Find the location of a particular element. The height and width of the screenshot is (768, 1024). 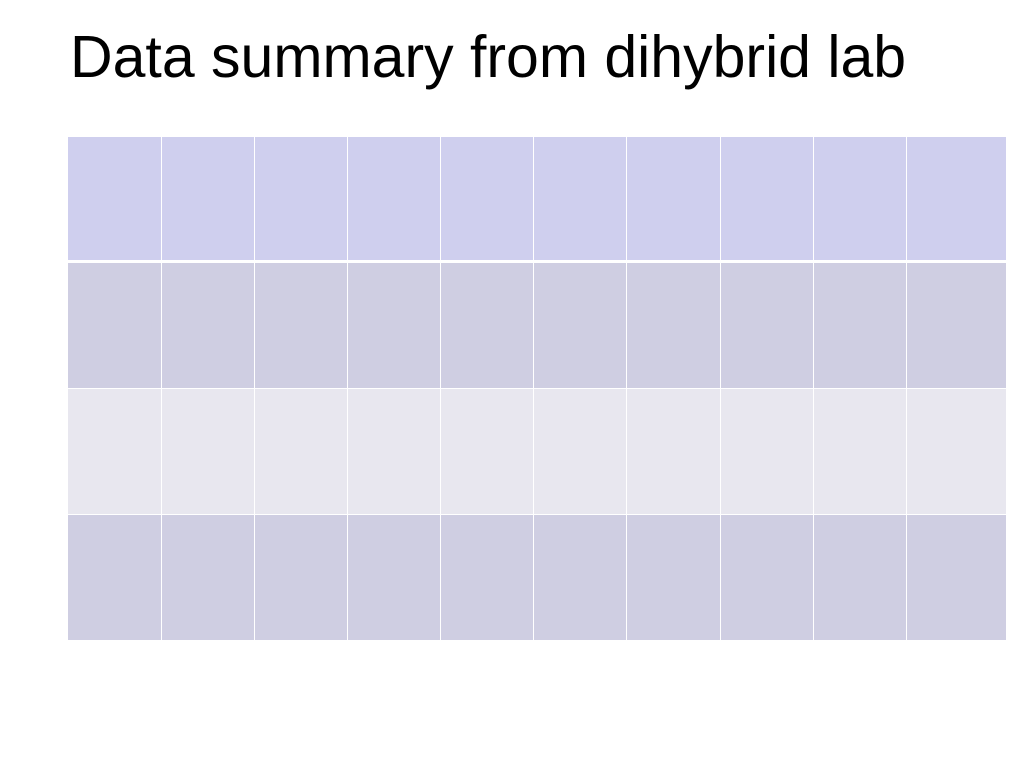

slide-title: Data summary from dihybrid lab is located at coordinates (488, 57).